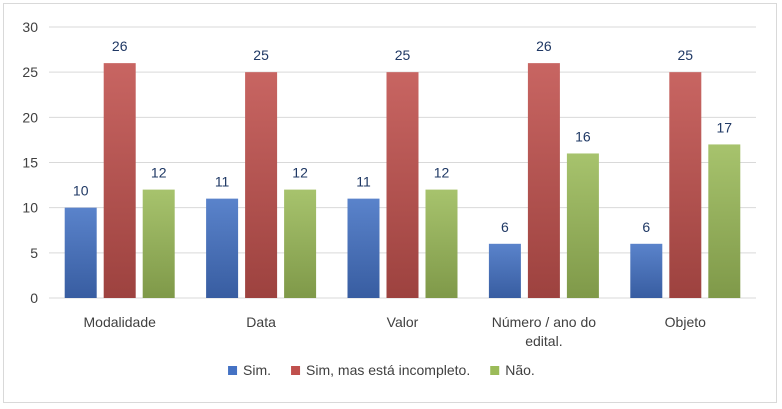 This screenshot has width=782, height=409. Describe the element at coordinates (543, 341) in the screenshot. I see `category-label: edital.` at that location.